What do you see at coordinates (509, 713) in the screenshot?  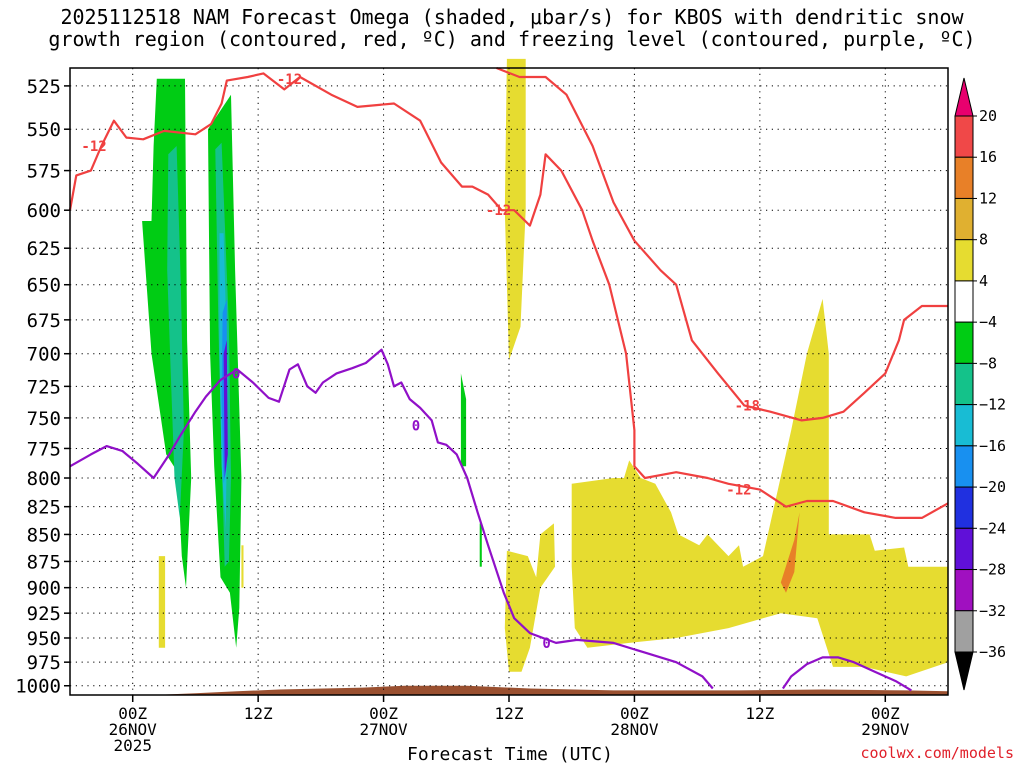 I see `x-tick-label-42-0: 12Z` at bounding box center [509, 713].